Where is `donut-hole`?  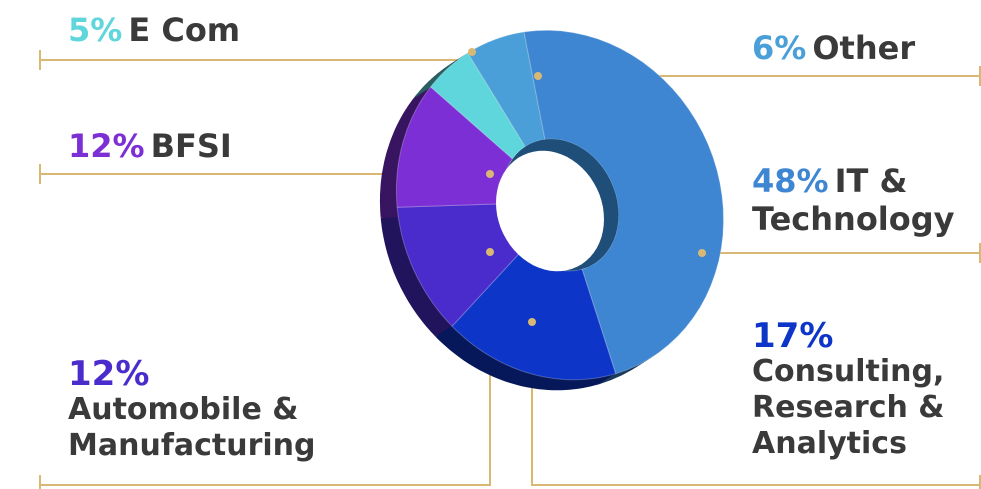
donut-hole is located at coordinates (550, 211).